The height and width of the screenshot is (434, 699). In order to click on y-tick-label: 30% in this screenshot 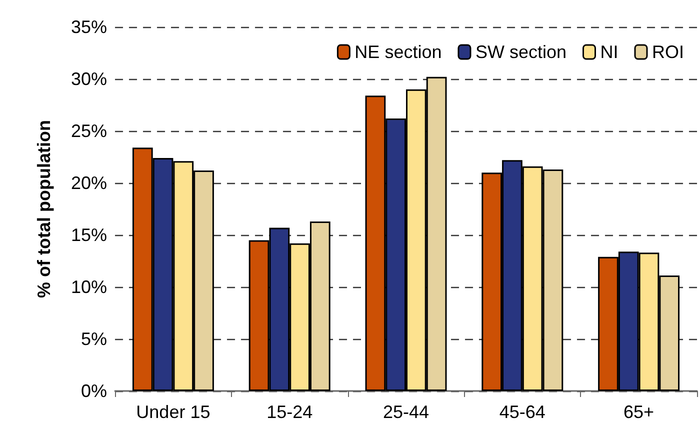, I will do `click(88, 79)`.